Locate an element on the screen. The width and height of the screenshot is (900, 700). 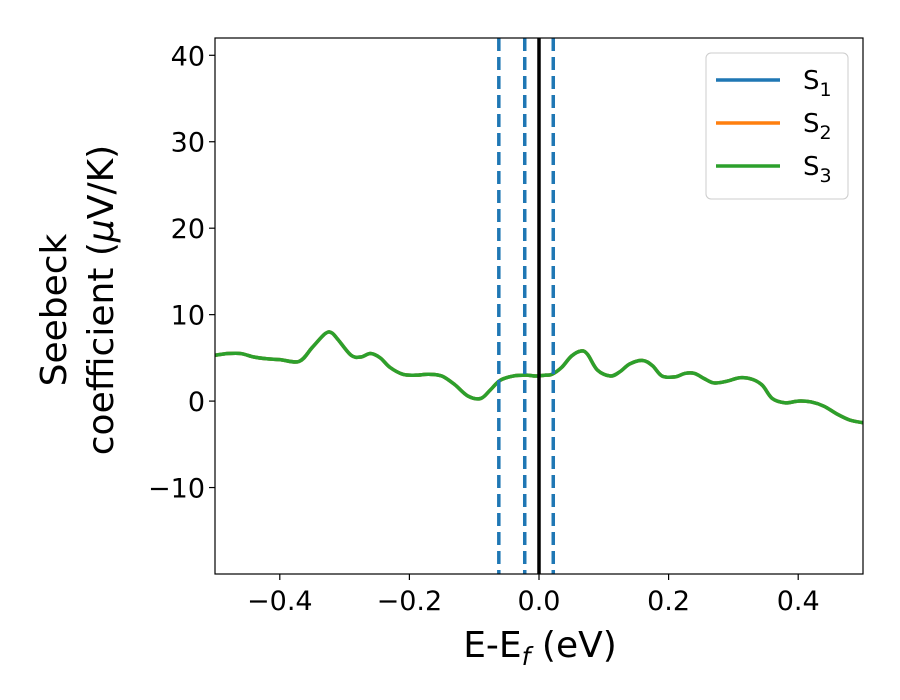
legend-box is located at coordinates (777, 126).